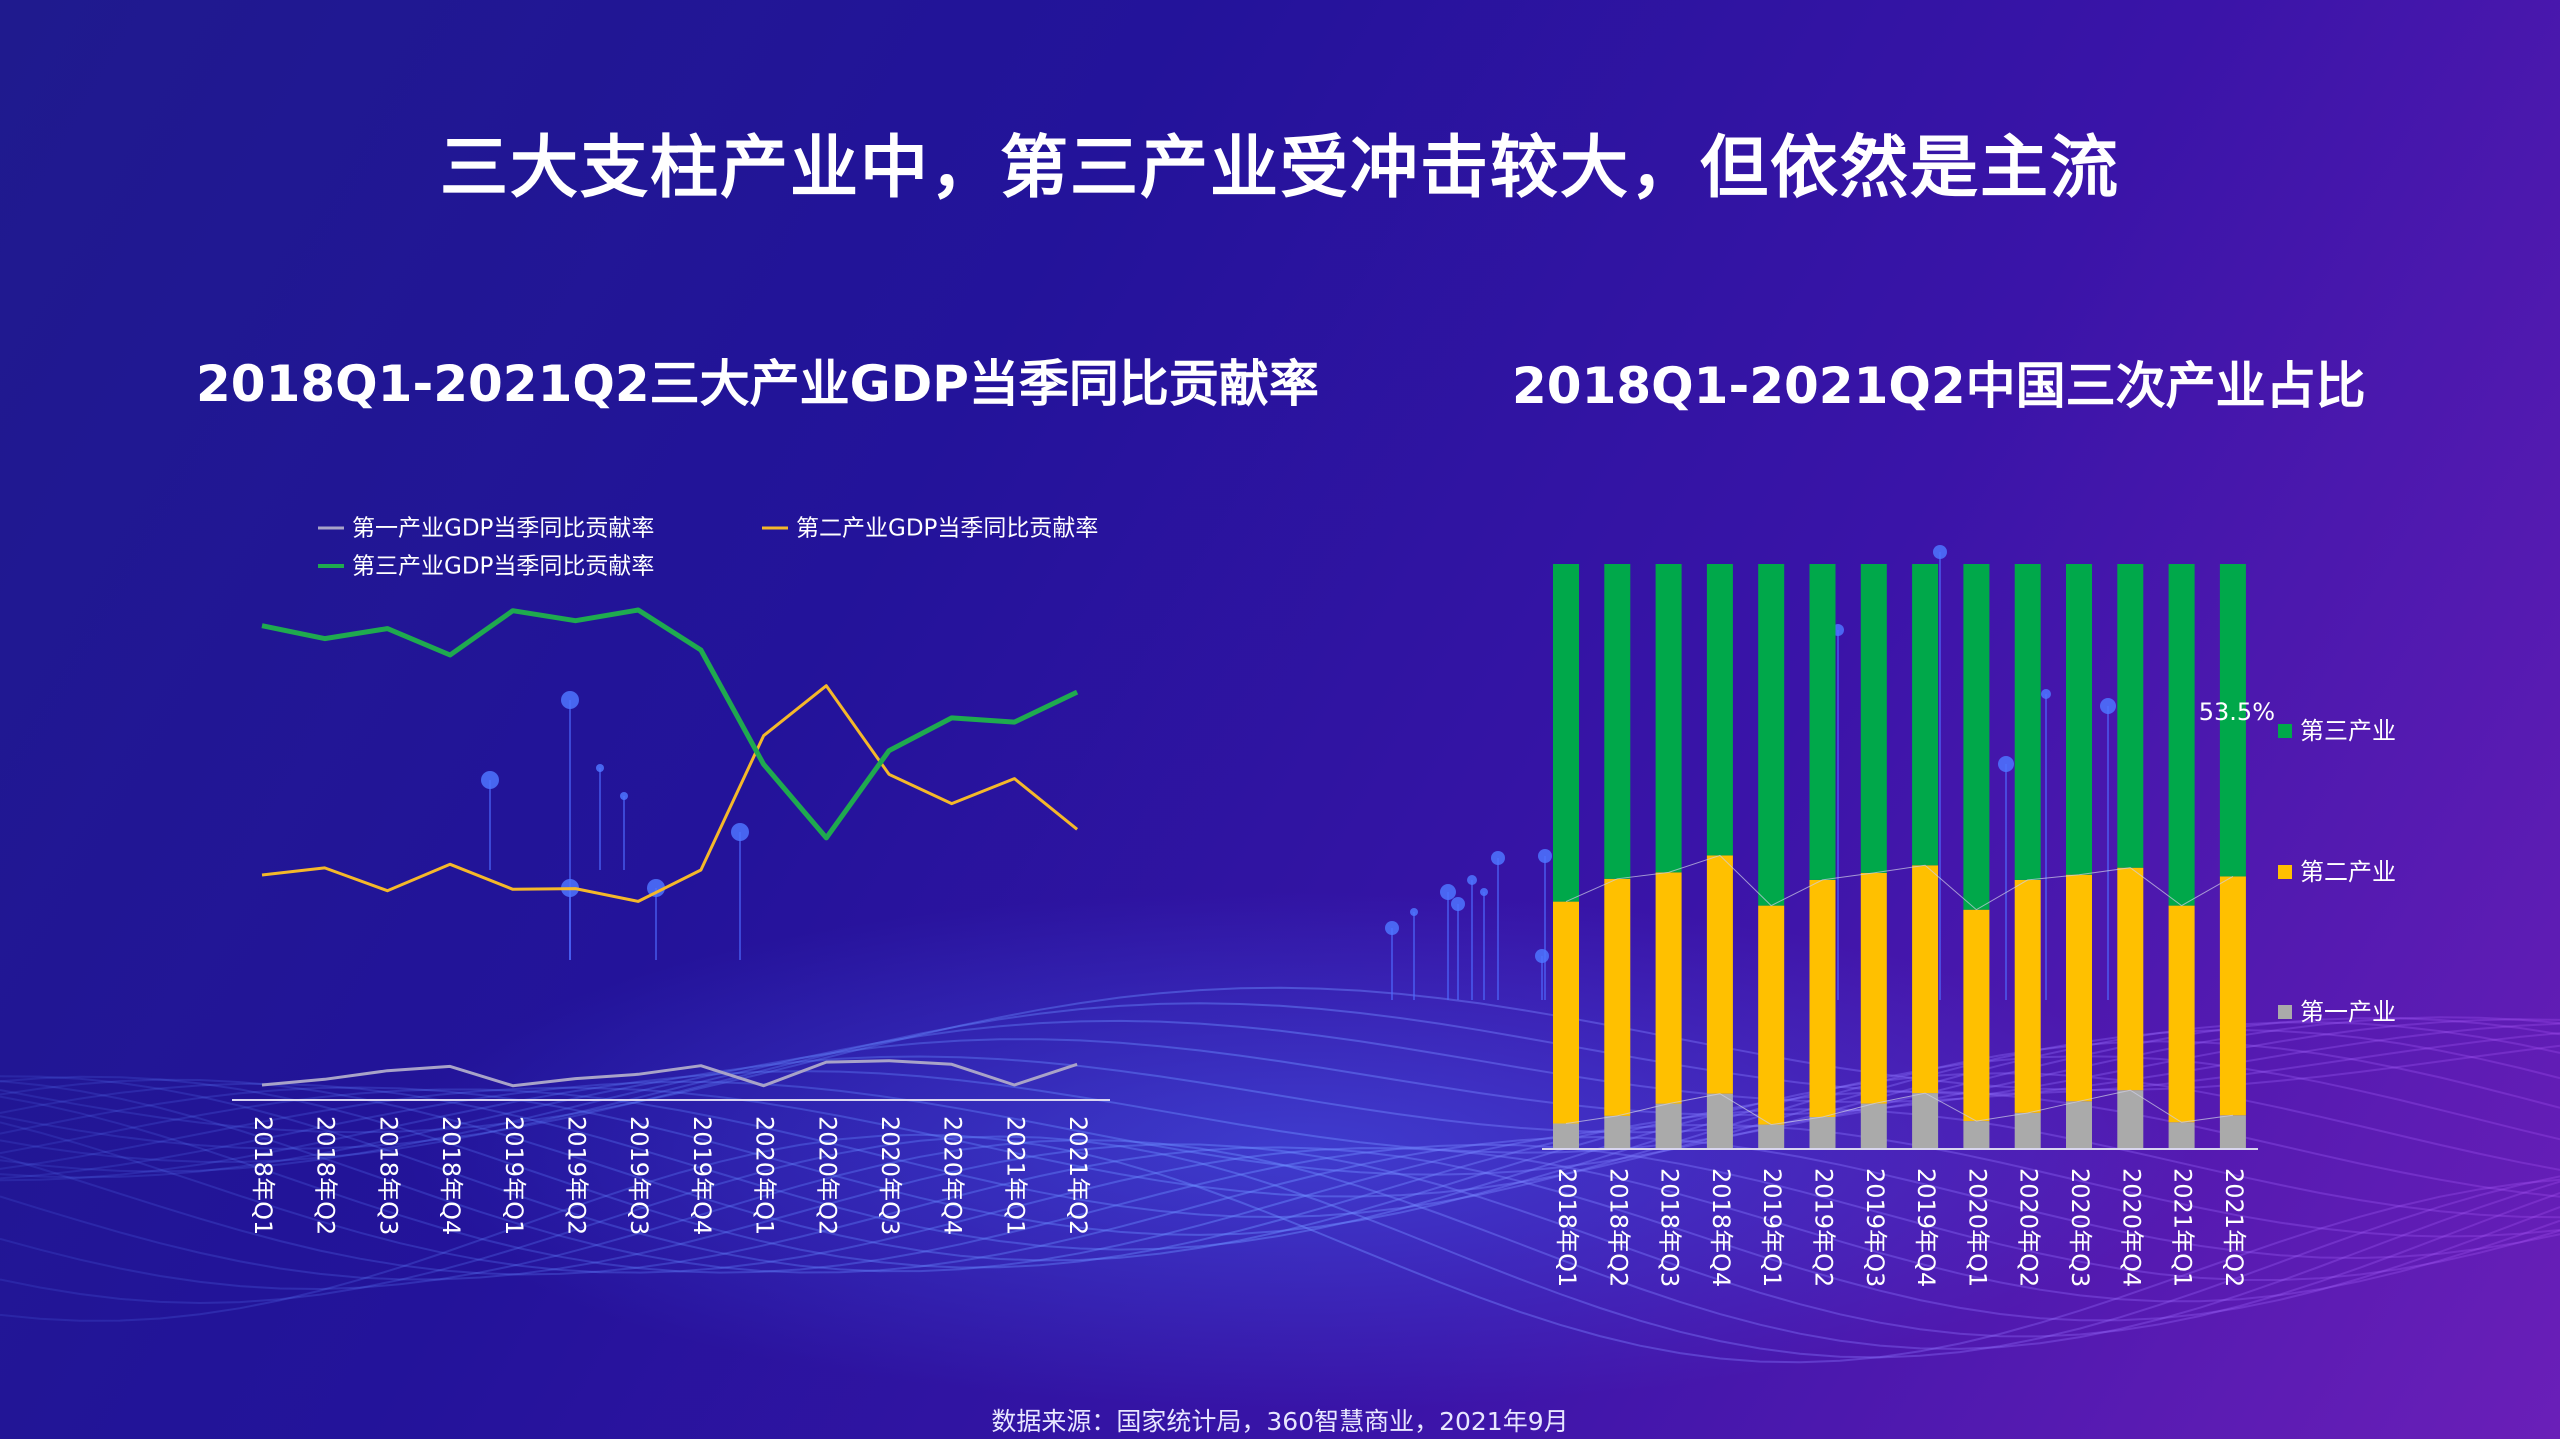 The image size is (2560, 1439). I want to click on x-tick-label: 2021年Q1, so click(2183, 1227).